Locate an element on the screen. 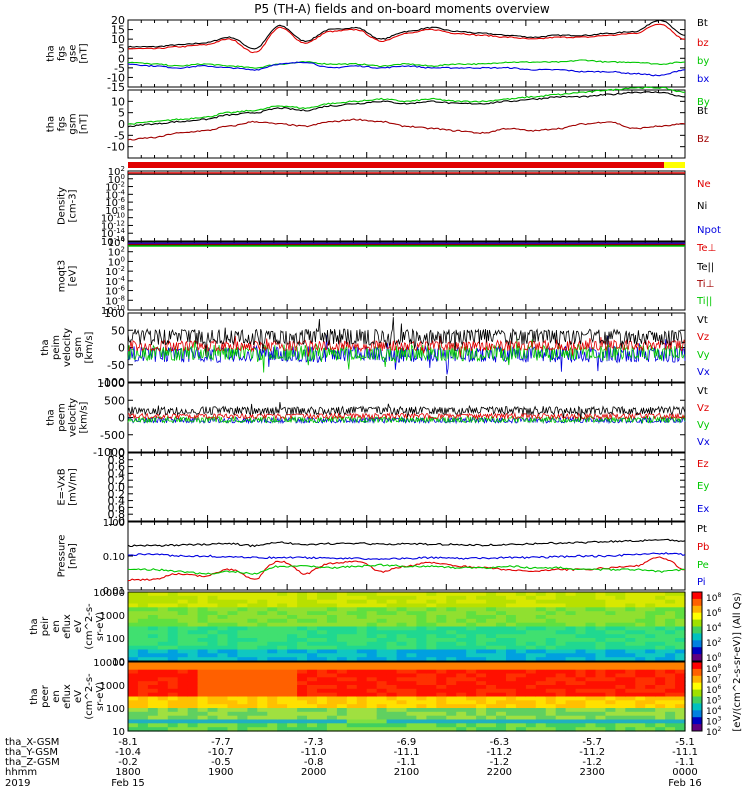 This screenshot has width=750, height=804. xaxis-year: 2019 is located at coordinates (17, 783).